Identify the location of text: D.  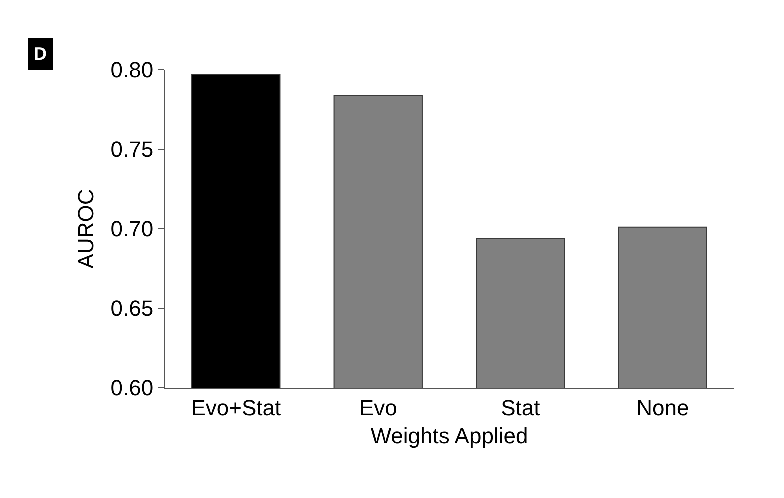
(40, 54).